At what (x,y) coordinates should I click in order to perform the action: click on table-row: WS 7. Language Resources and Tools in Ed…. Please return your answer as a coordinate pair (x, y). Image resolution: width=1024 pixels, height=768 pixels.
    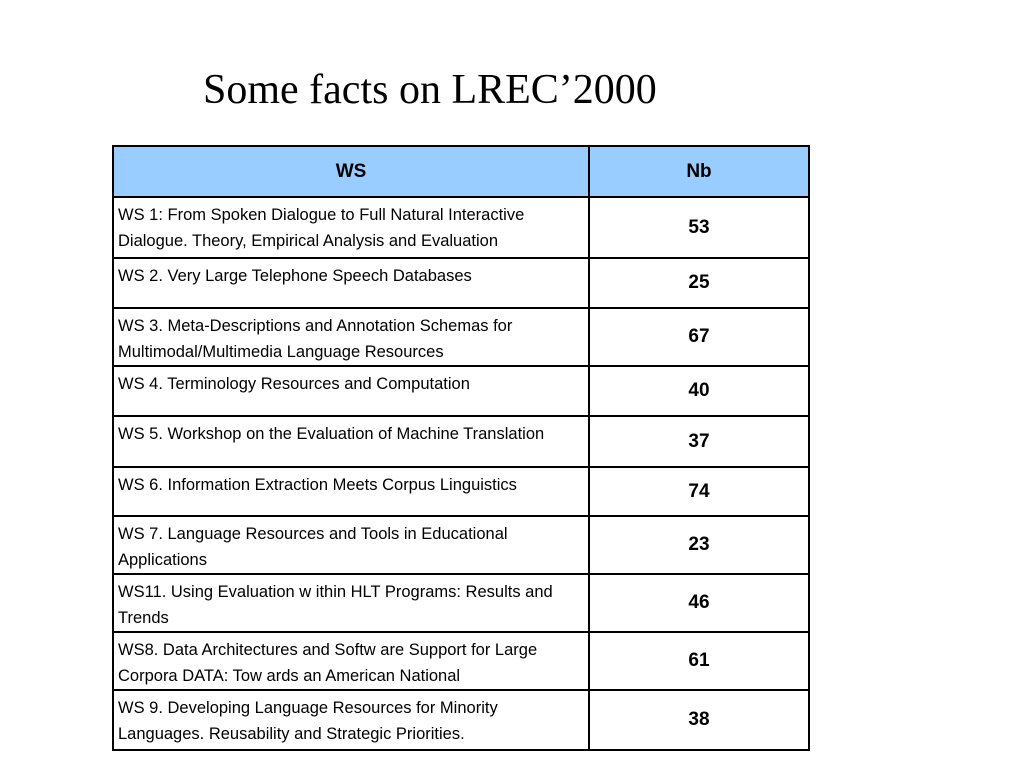
    Looking at the image, I should click on (461, 545).